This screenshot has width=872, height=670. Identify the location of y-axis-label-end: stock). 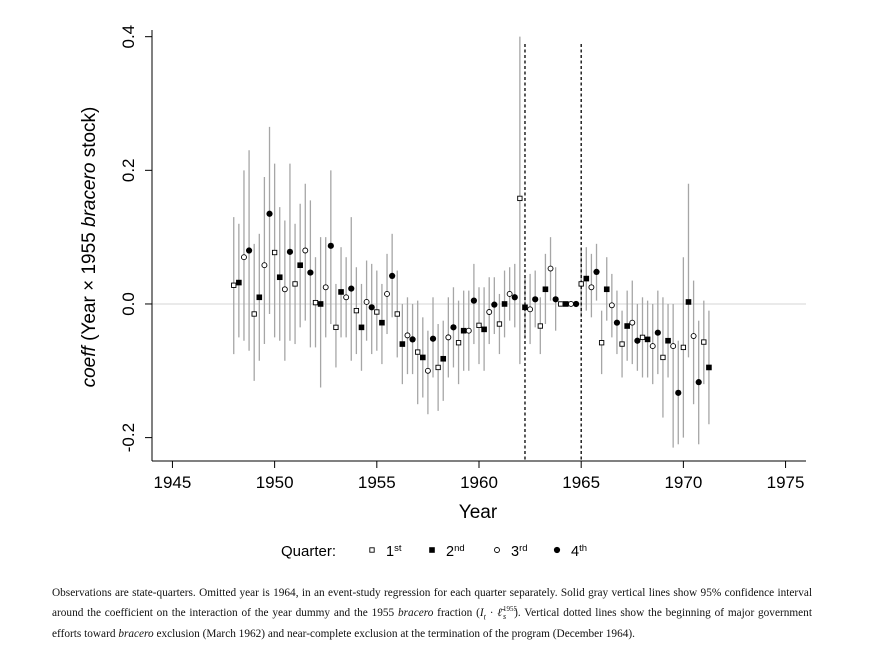
(89, 135).